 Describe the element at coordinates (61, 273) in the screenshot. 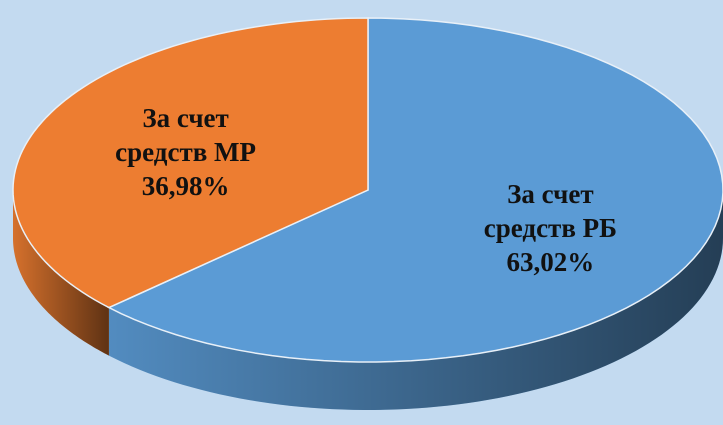

I see `side-shade` at that location.